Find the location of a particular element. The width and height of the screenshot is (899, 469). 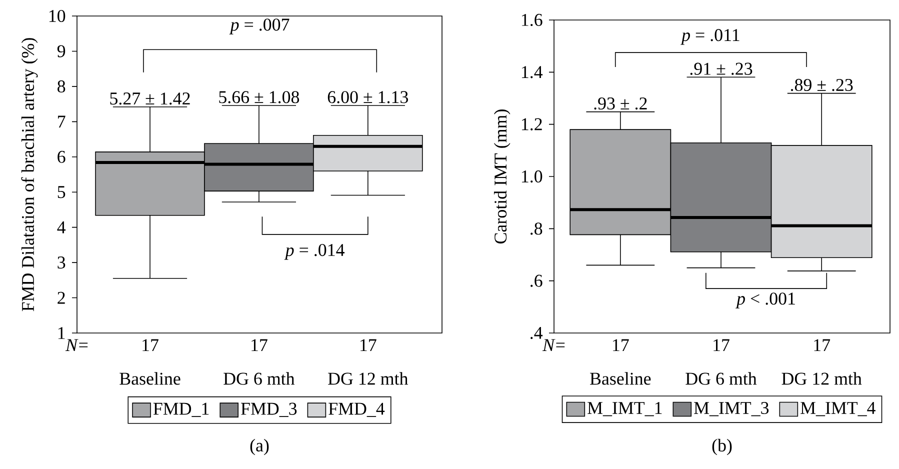

y-tick-label: 1.4 is located at coordinates (532, 72).